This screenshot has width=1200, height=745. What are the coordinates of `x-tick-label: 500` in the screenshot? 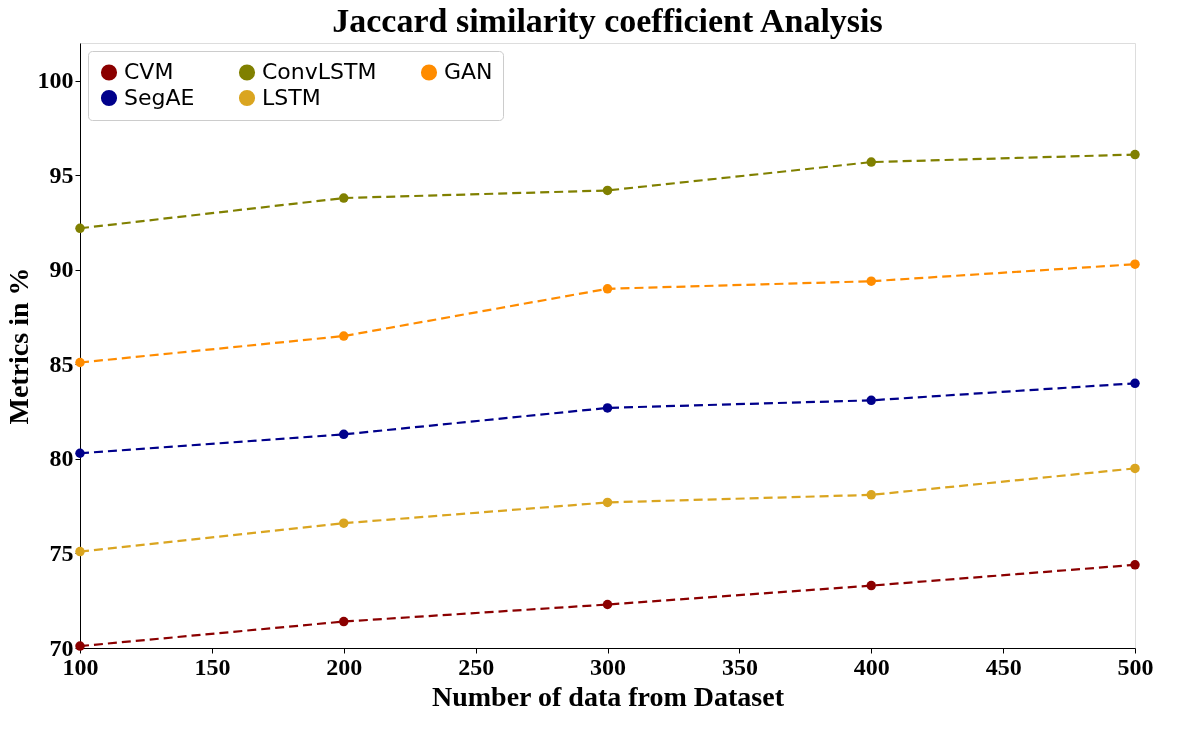 It's located at (1135, 666).